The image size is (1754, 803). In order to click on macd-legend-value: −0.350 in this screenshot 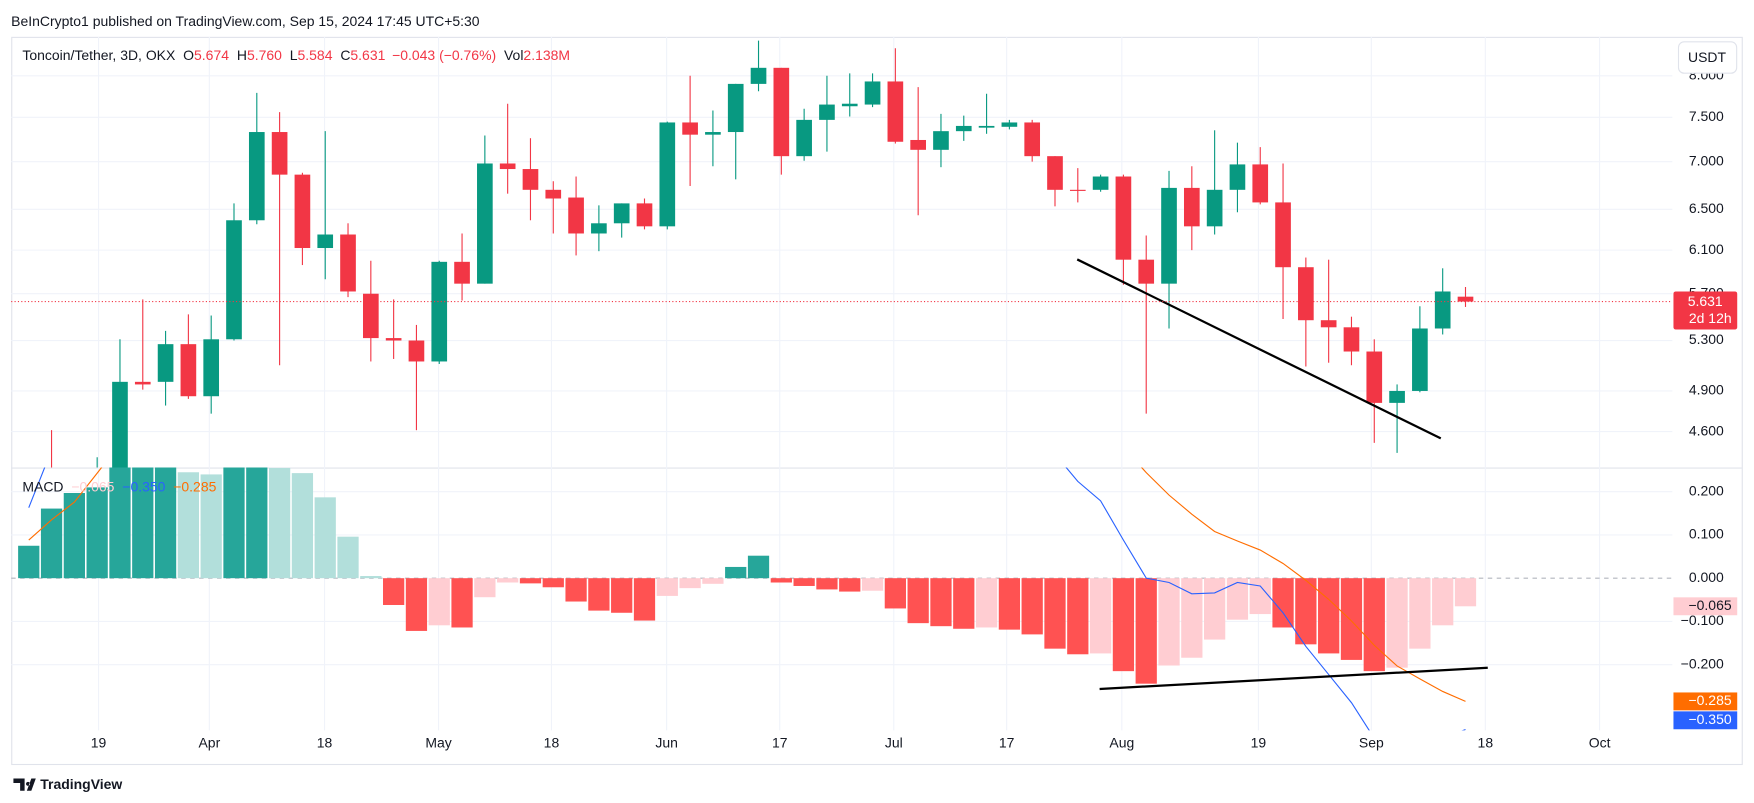, I will do `click(143, 486)`.